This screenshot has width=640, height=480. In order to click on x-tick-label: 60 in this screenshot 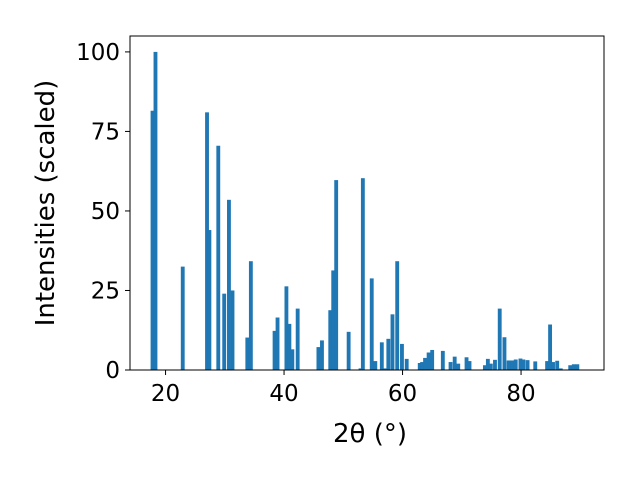, I will do `click(402, 394)`.